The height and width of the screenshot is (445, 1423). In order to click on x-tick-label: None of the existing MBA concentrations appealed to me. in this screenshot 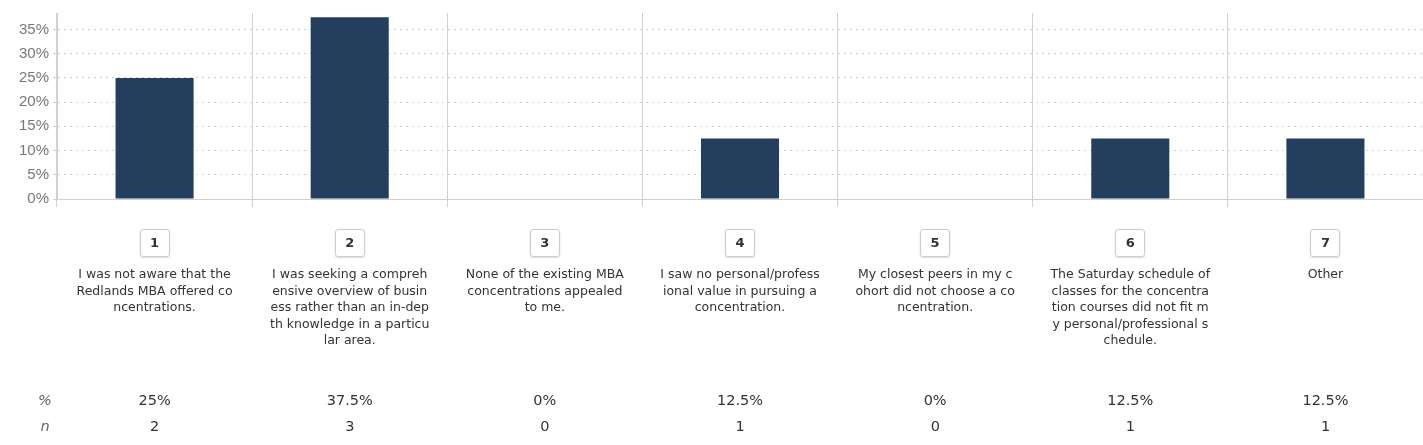, I will do `click(544, 291)`.